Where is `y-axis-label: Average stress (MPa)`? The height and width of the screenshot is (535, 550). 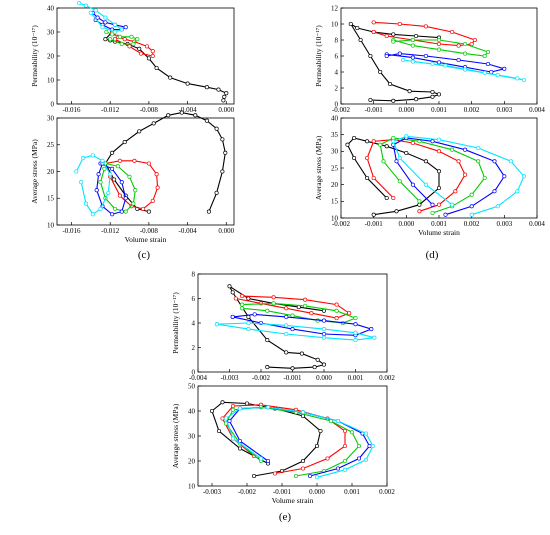
y-axis-label: Average stress (MPa) is located at coordinates (34, 171).